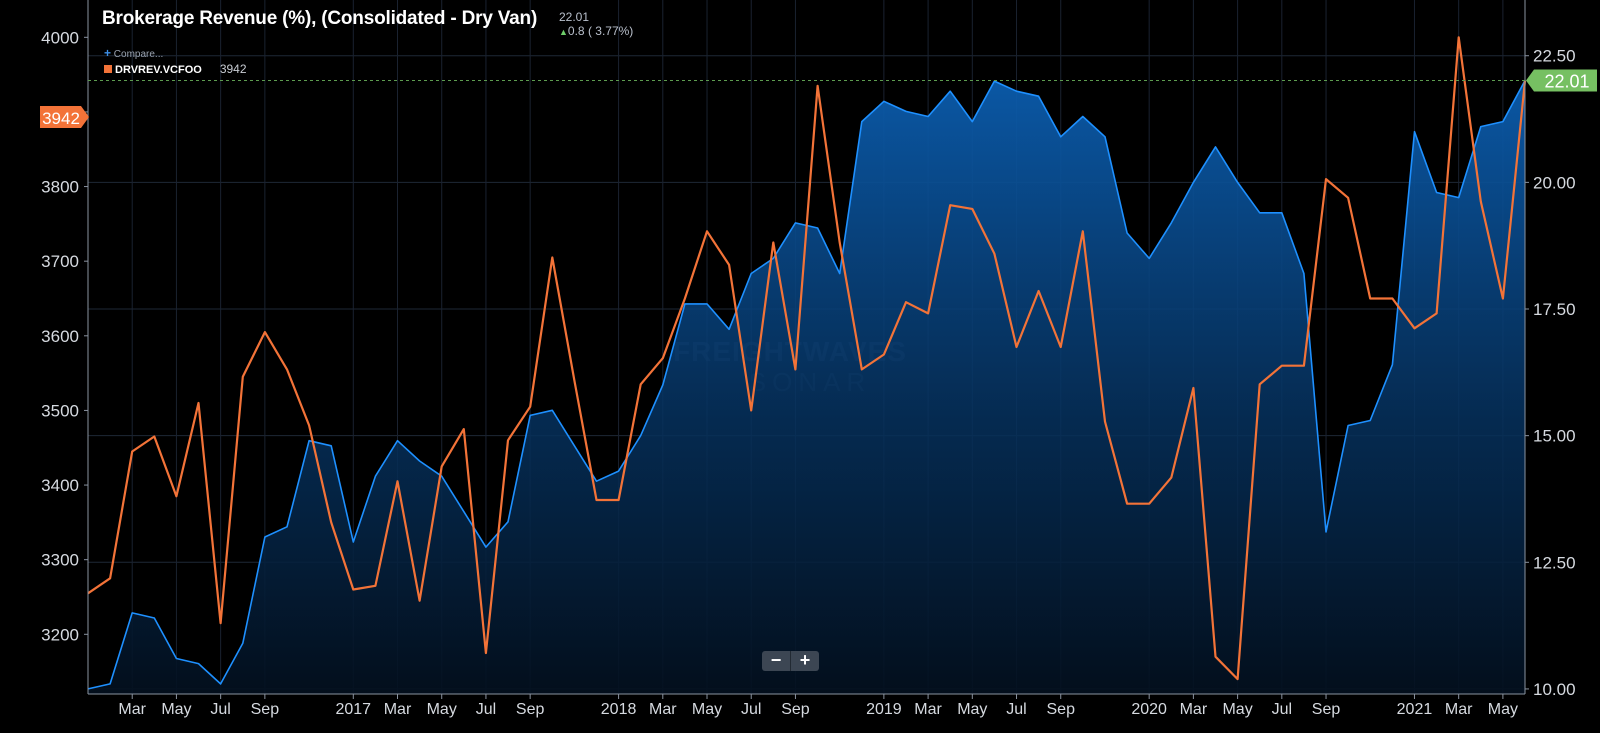  I want to click on left-tick-label: 3600, so click(60, 336).